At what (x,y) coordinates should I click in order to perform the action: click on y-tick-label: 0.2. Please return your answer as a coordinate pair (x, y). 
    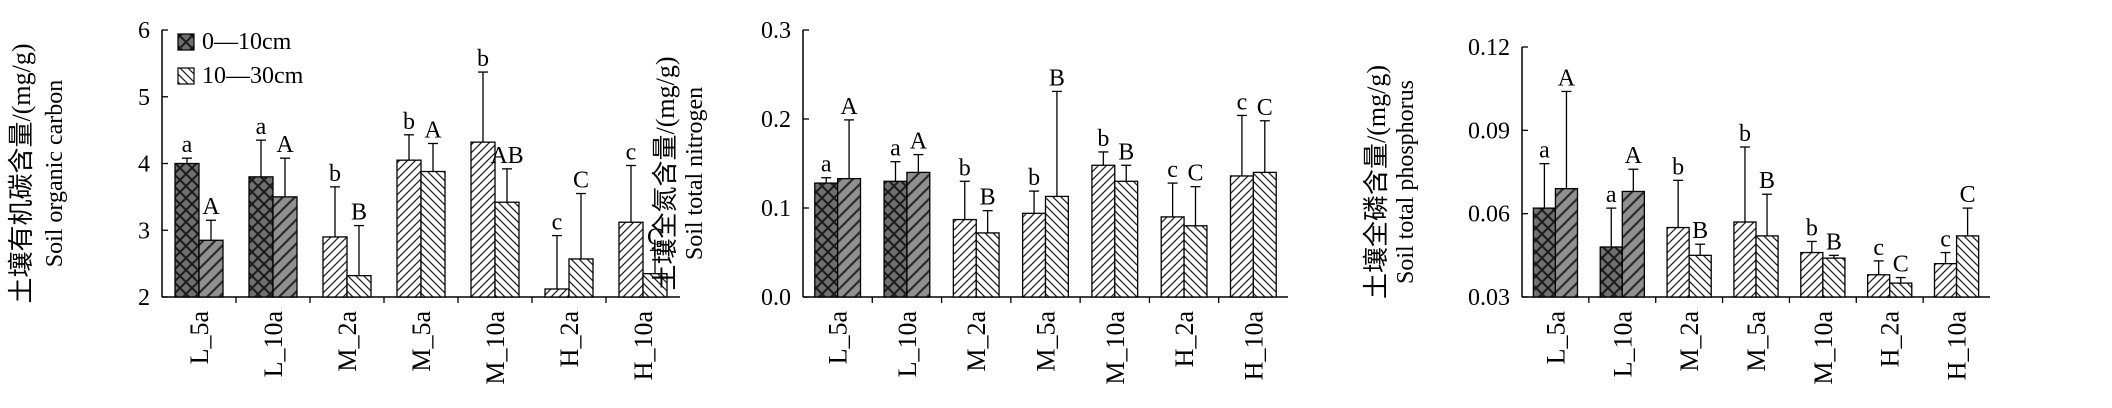
    Looking at the image, I should click on (776, 120).